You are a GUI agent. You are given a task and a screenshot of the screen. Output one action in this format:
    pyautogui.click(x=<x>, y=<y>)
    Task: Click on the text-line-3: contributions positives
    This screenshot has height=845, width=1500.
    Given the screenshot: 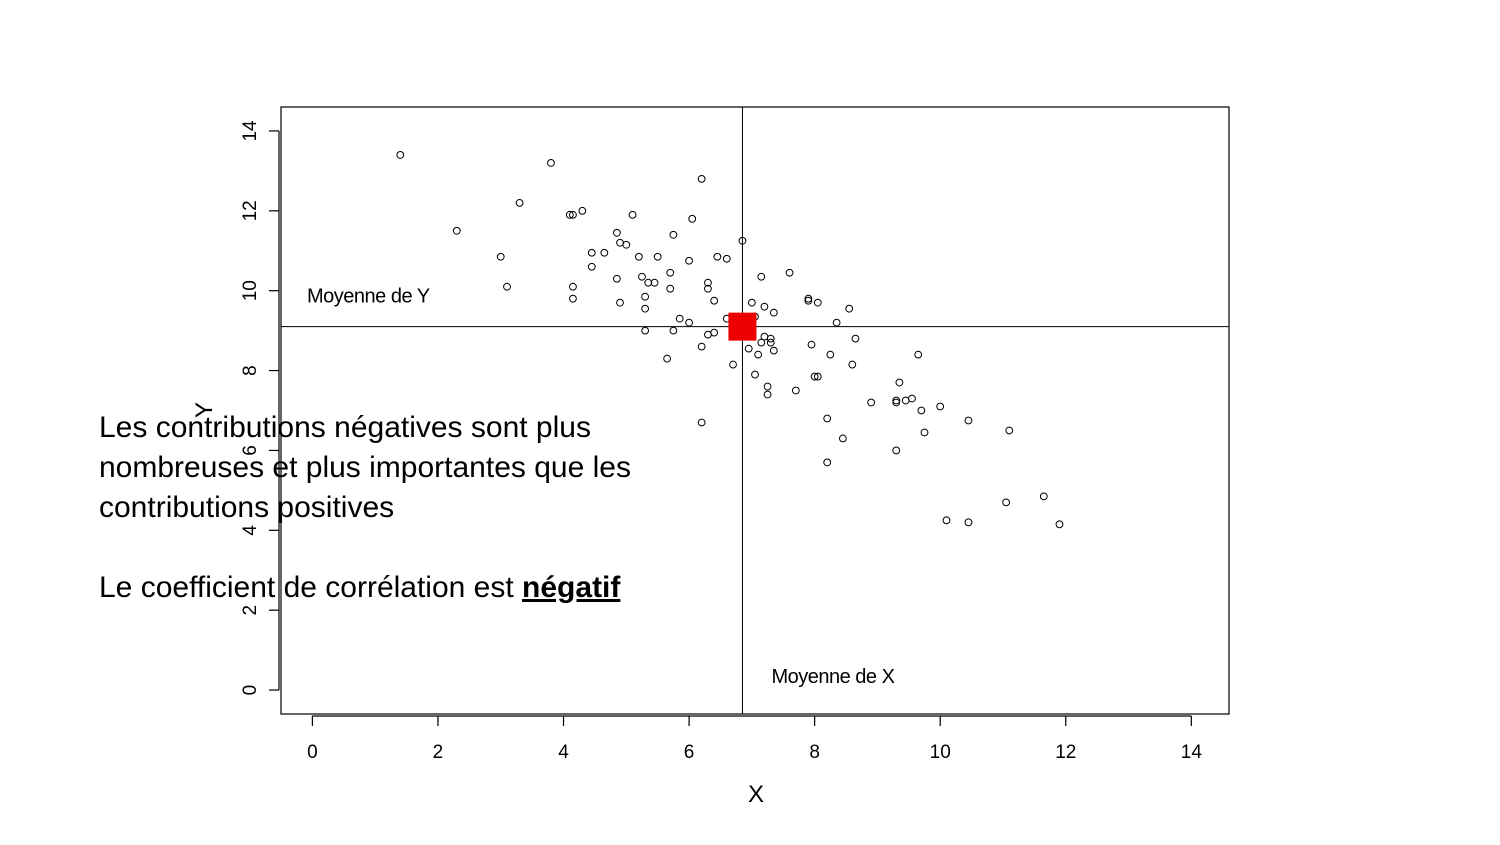 What is the action you would take?
    pyautogui.click(x=247, y=507)
    